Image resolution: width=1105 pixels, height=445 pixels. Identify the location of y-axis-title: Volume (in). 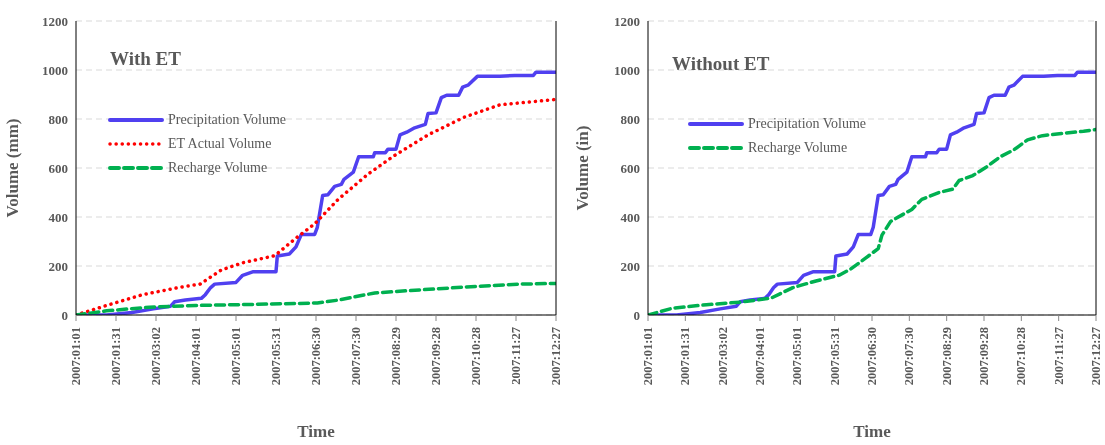
(583, 168).